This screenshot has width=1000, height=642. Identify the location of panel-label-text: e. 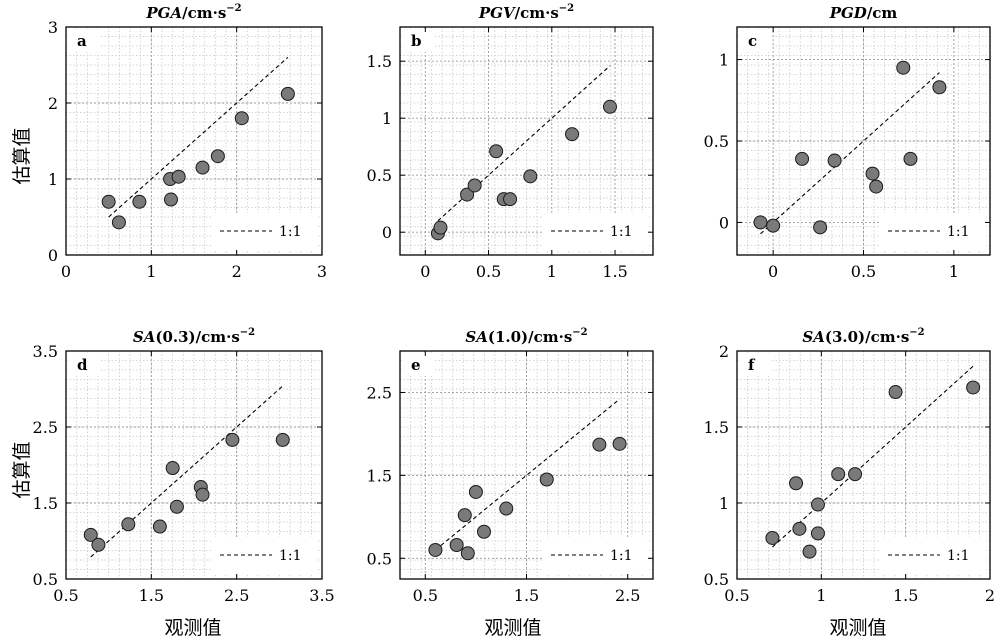
(416, 365).